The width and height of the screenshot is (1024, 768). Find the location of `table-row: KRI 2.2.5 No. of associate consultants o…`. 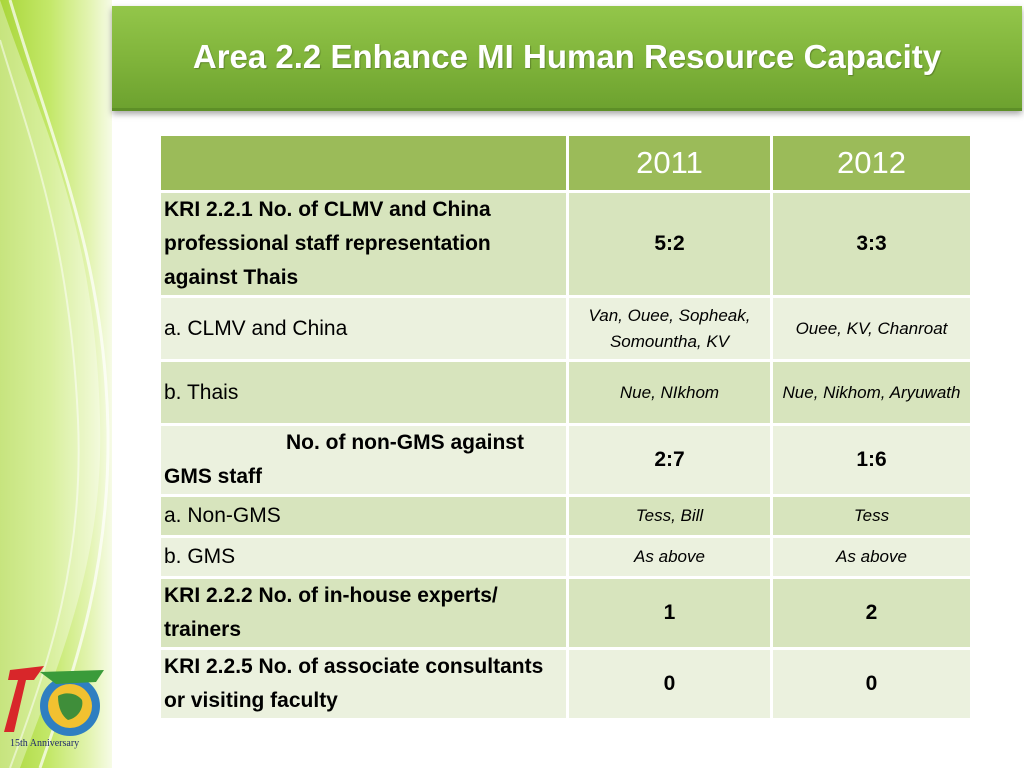

table-row: KRI 2.2.5 No. of associate consultants o… is located at coordinates (565, 684).